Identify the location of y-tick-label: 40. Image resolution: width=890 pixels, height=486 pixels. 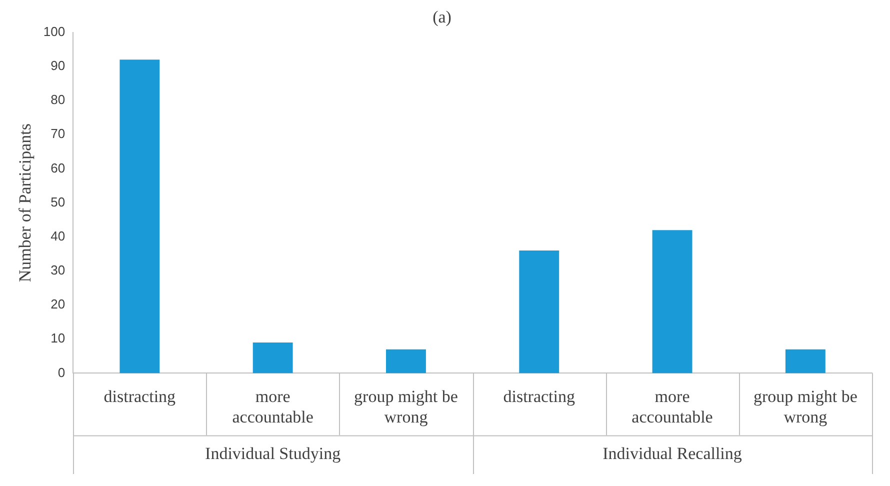
(58, 236).